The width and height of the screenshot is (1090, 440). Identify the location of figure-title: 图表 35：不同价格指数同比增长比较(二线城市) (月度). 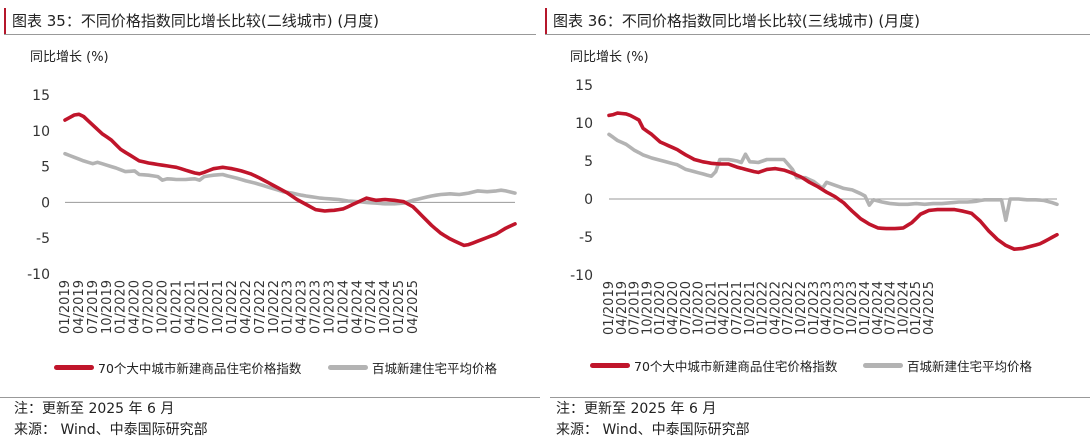
(191, 21).